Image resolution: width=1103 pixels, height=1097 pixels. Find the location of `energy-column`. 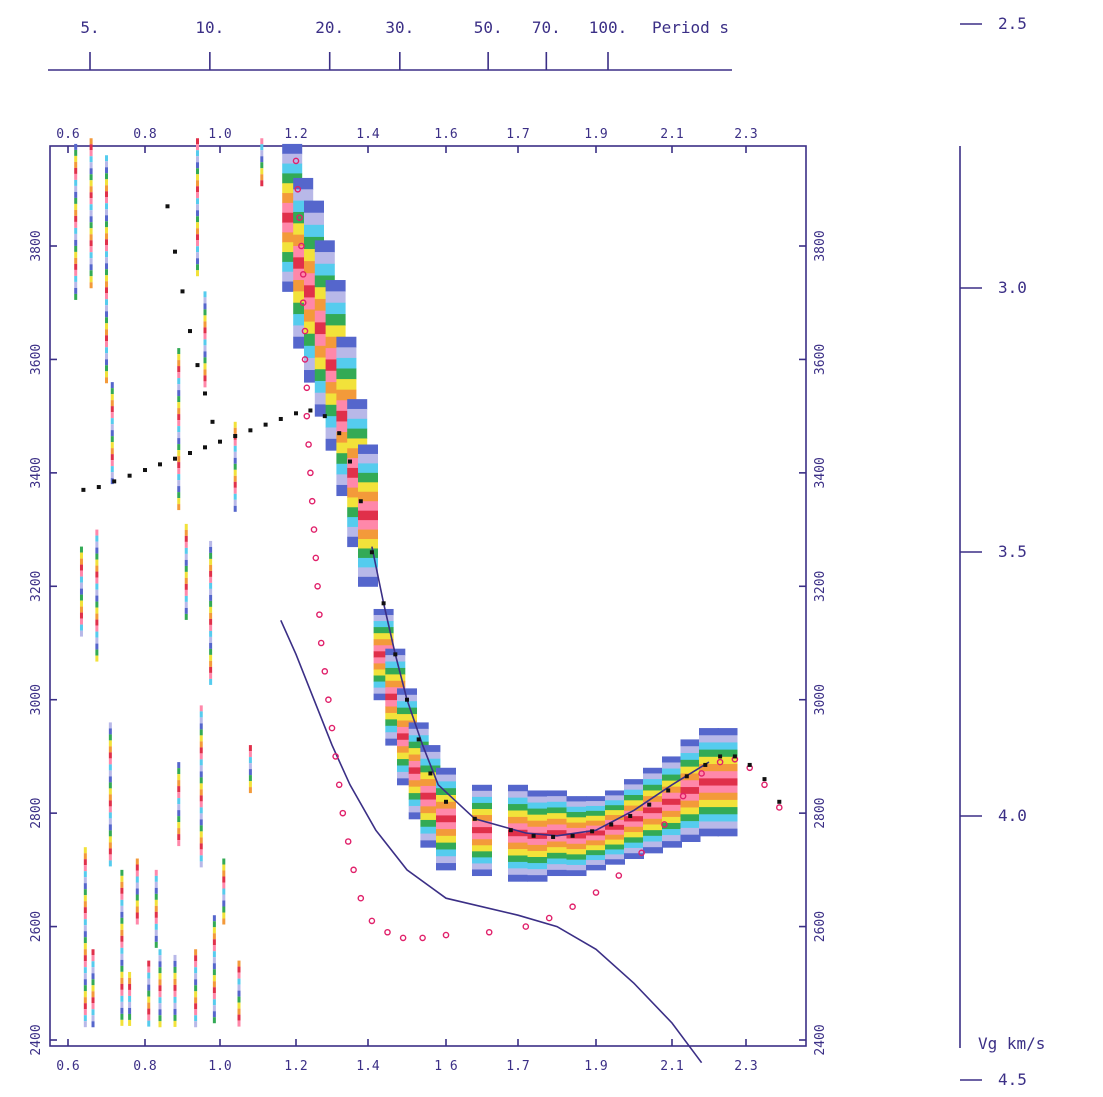

energy-column is located at coordinates (557, 833).